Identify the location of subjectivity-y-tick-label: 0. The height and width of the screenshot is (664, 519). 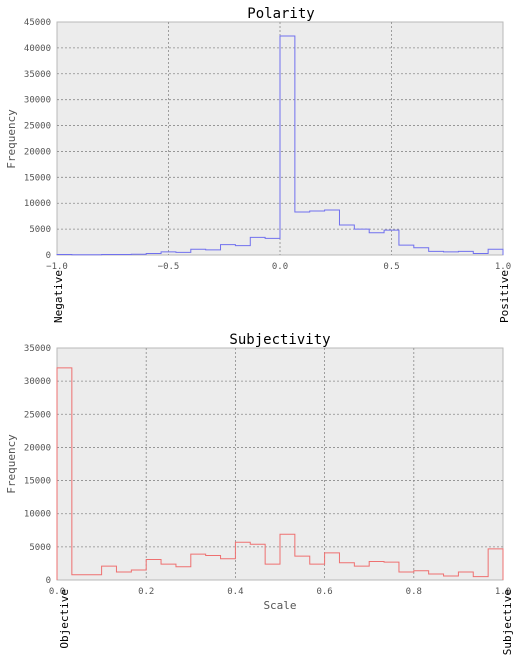
(48, 581).